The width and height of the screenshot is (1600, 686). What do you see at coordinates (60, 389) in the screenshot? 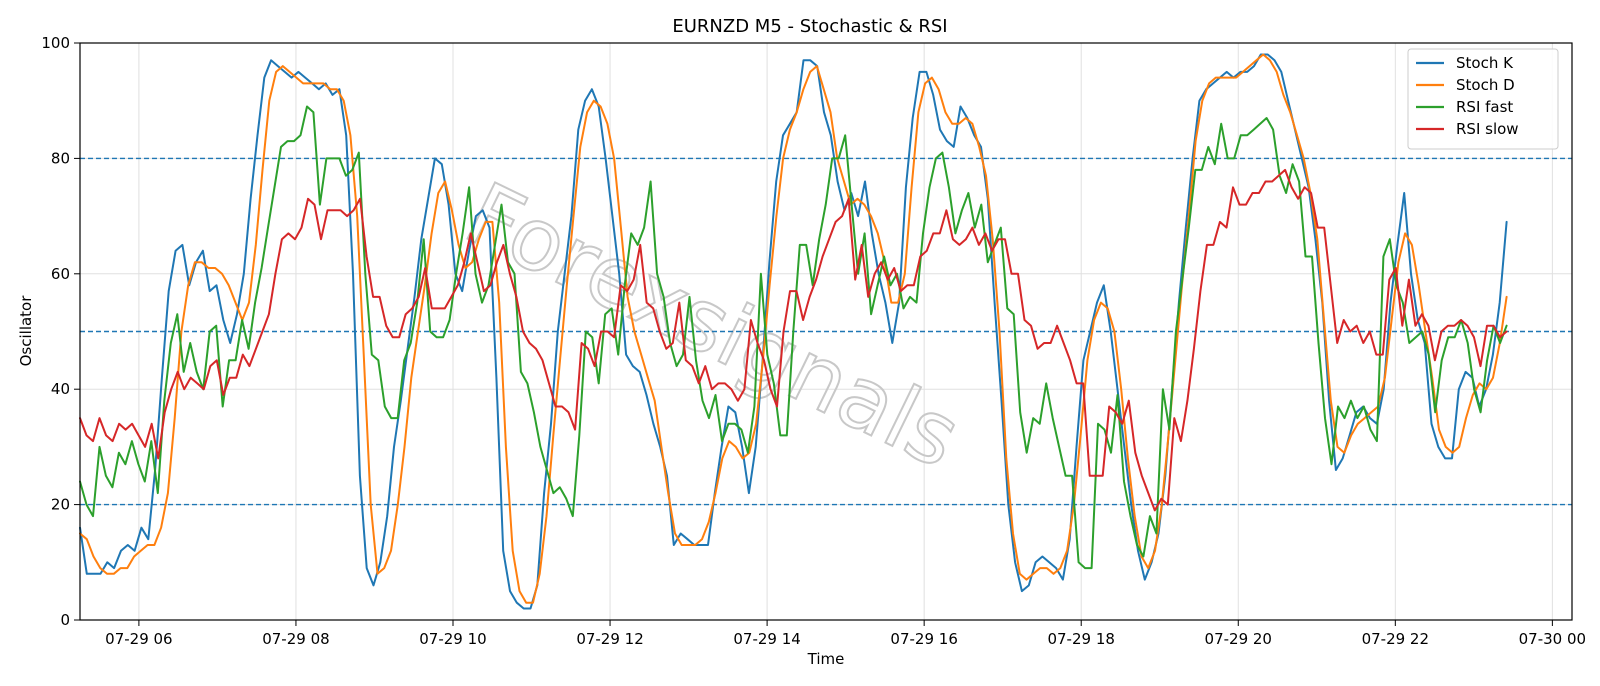
I see `y-tick-label: 40` at bounding box center [60, 389].